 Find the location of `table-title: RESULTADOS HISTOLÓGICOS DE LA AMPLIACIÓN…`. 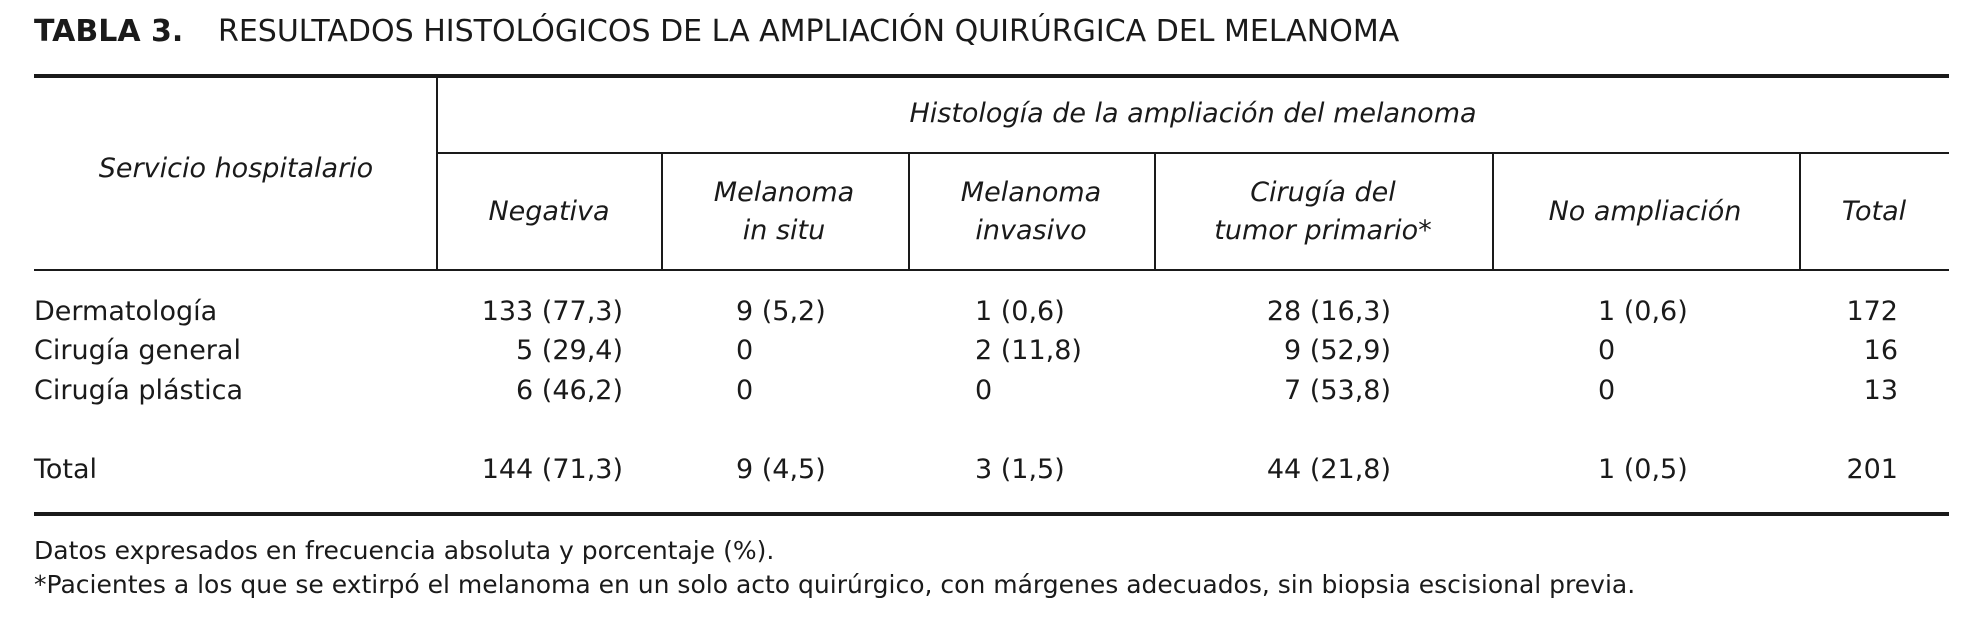

table-title: RESULTADOS HISTOLÓGICOS DE LA AMPLIACIÓN… is located at coordinates (809, 31).